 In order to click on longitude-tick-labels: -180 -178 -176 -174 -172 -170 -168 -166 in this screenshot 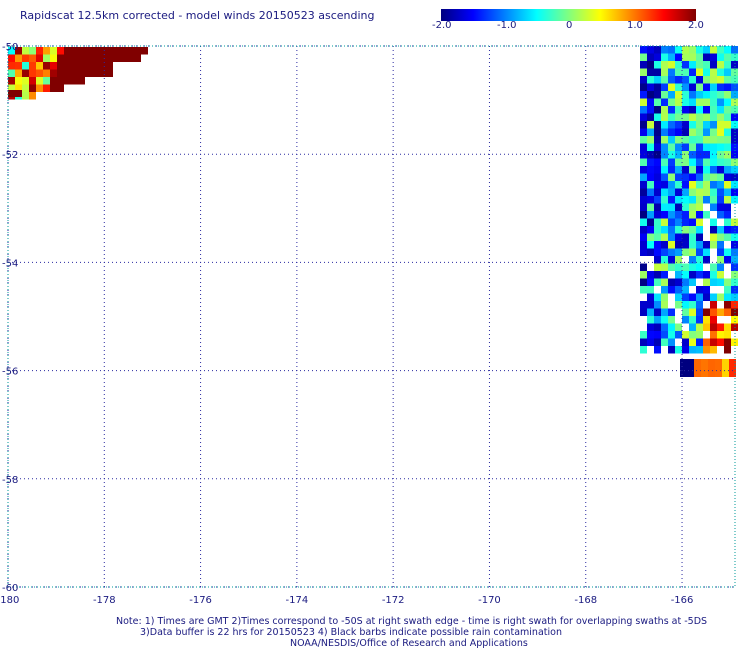, I will do `click(346, 600)`.